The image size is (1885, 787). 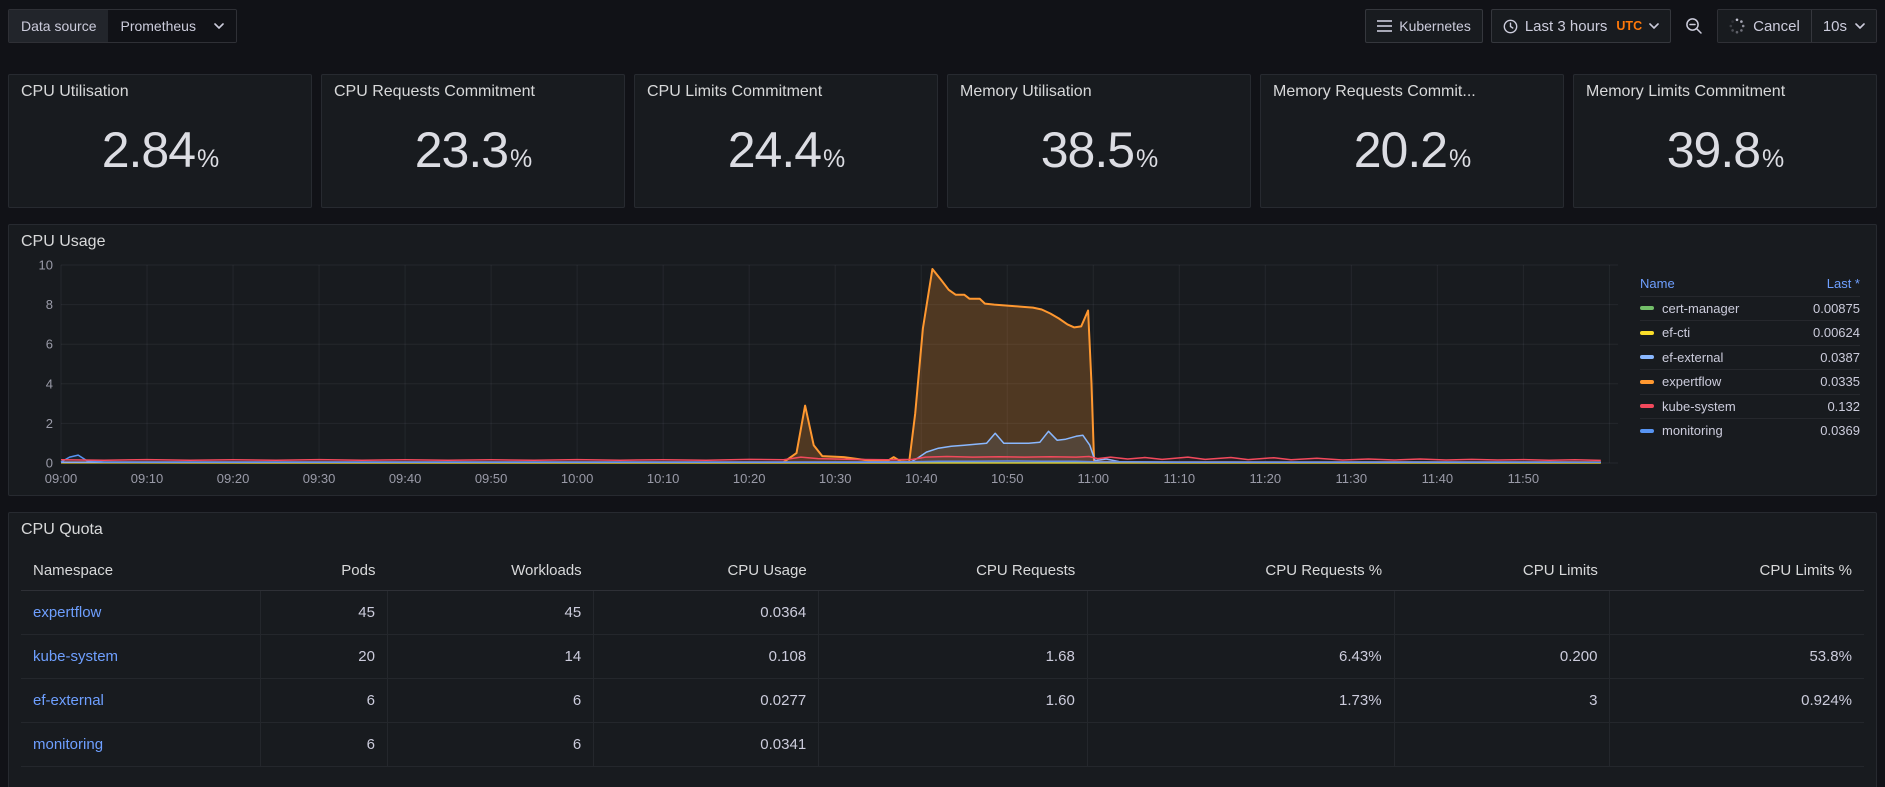 I want to click on column-header: CPU Requests, so click(x=953, y=571).